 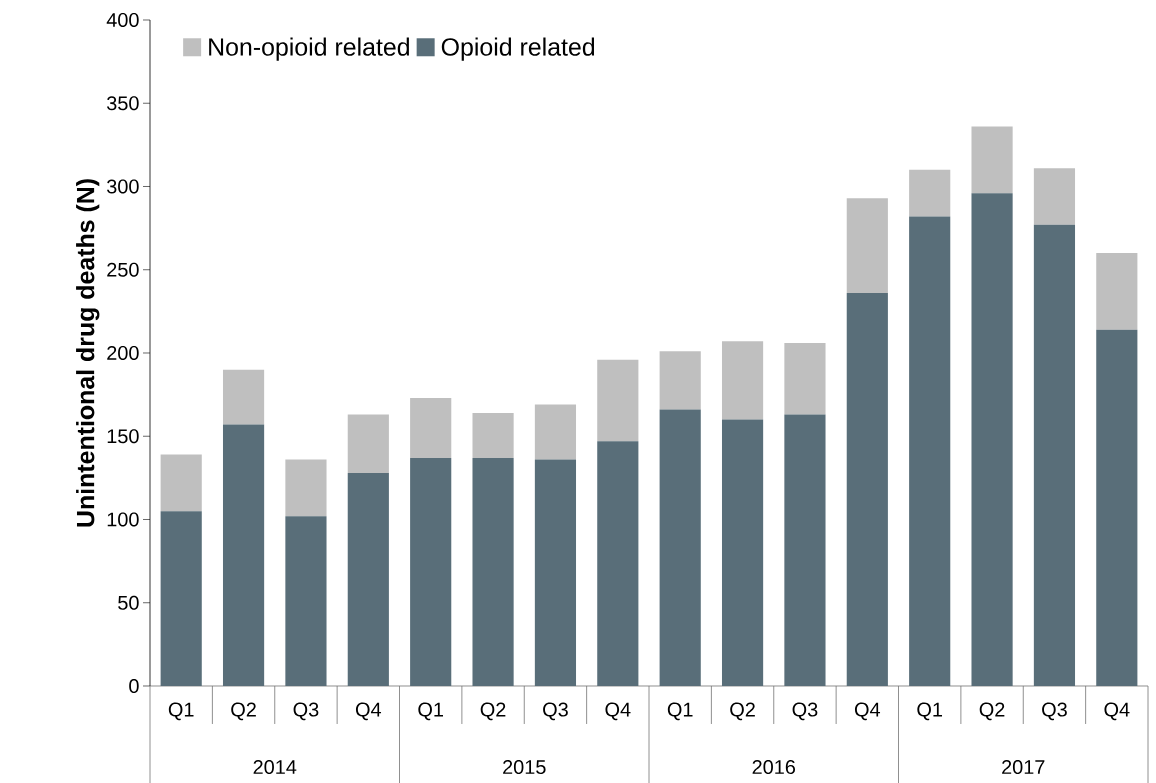 What do you see at coordinates (309, 49) in the screenshot?
I see `legend-label: Non-opioid related` at bounding box center [309, 49].